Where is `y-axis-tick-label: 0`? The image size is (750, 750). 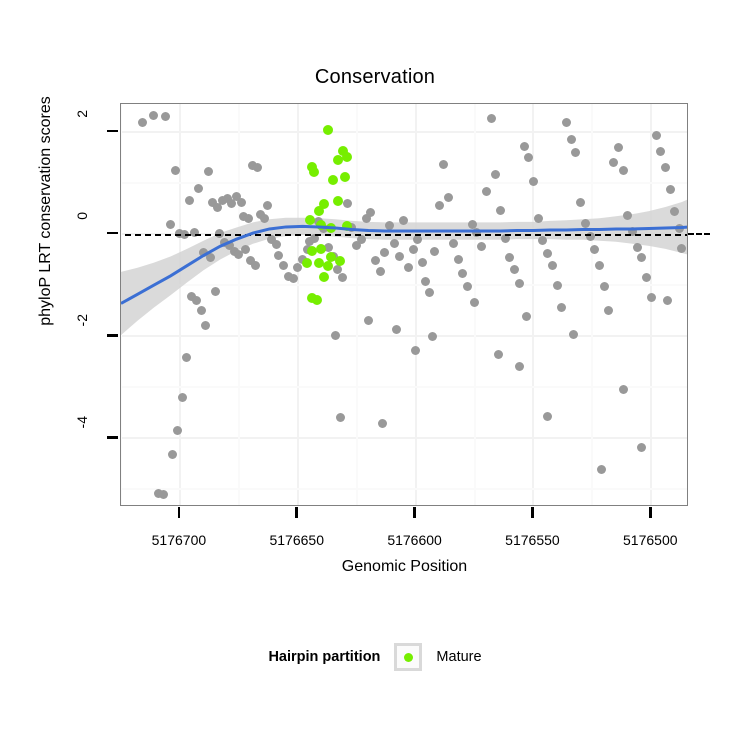 y-axis-tick-label: 0 is located at coordinates (82, 216).